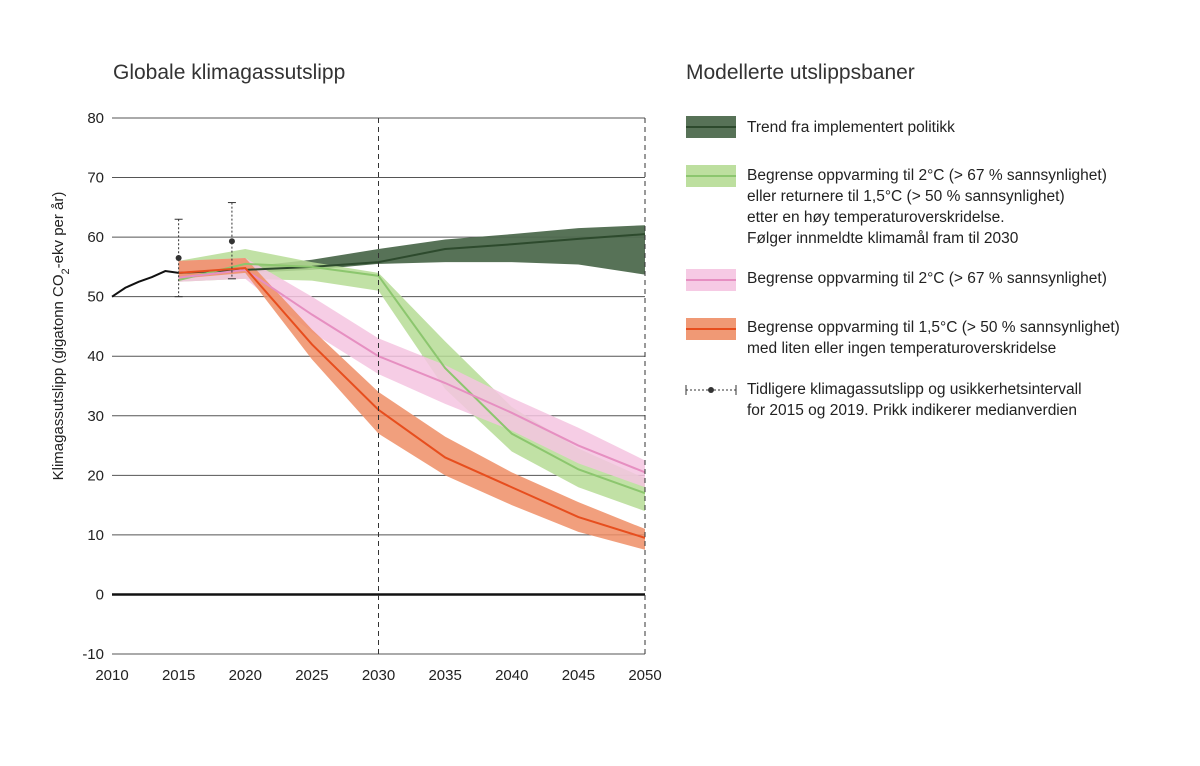  What do you see at coordinates (205, 250) in the screenshot?
I see `error-bars` at bounding box center [205, 250].